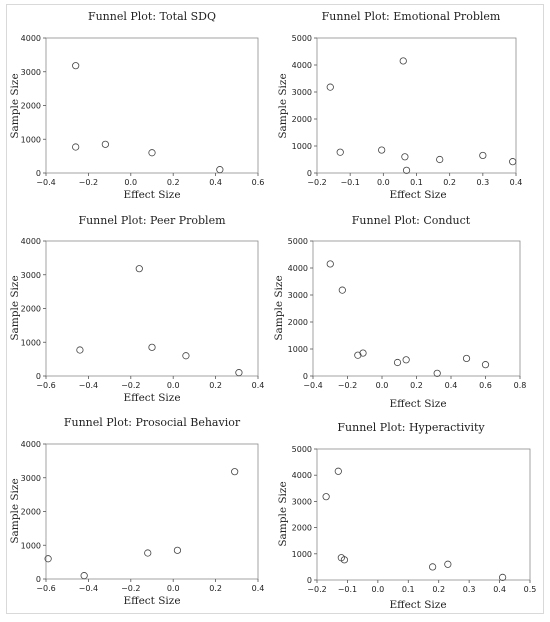 This screenshot has width=550, height=622. Describe the element at coordinates (411, 220) in the screenshot. I see `plot-title: Funnel Plot: Conduct` at that location.